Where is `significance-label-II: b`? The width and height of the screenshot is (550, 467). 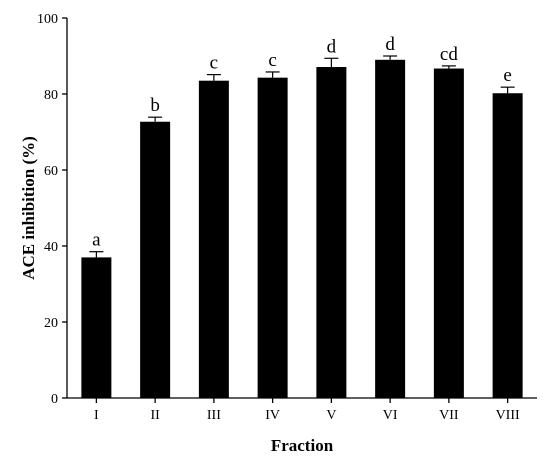
significance-label-II: b is located at coordinates (155, 105).